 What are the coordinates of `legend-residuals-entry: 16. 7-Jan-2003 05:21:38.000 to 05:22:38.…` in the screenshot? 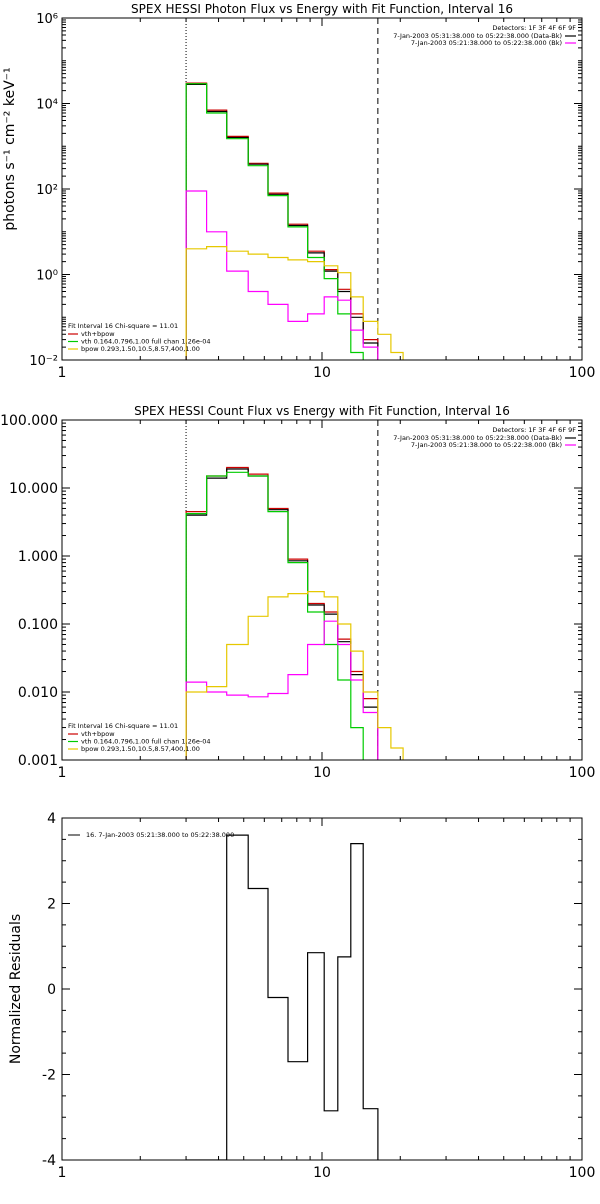 It's located at (160, 835).